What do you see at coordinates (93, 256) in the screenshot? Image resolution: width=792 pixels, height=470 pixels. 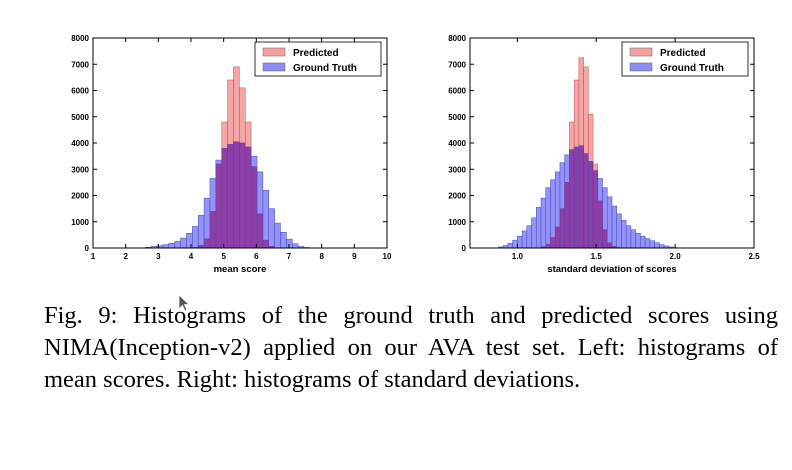 I see `x-tick-label: 1` at bounding box center [93, 256].